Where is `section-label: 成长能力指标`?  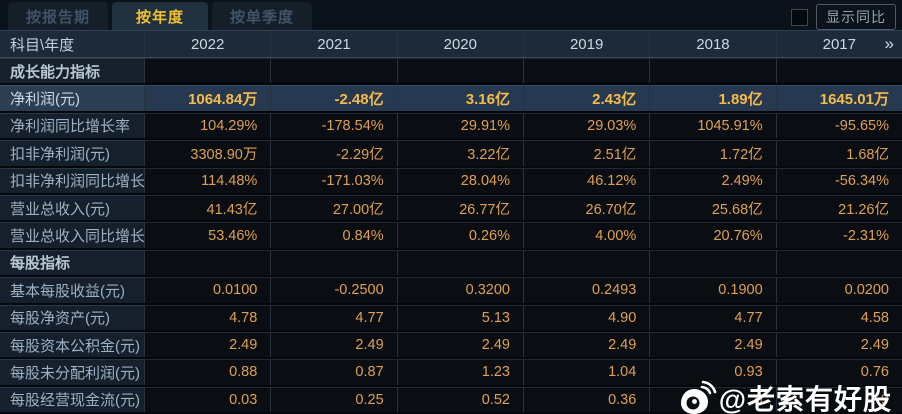
section-label: 成长能力指标 is located at coordinates (72, 71).